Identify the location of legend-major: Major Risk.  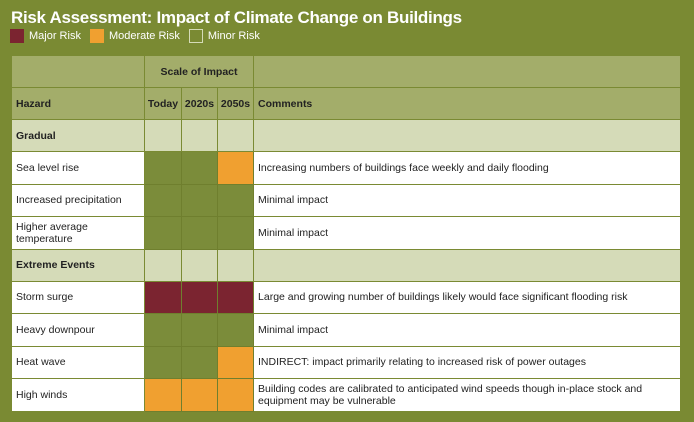
(45, 36).